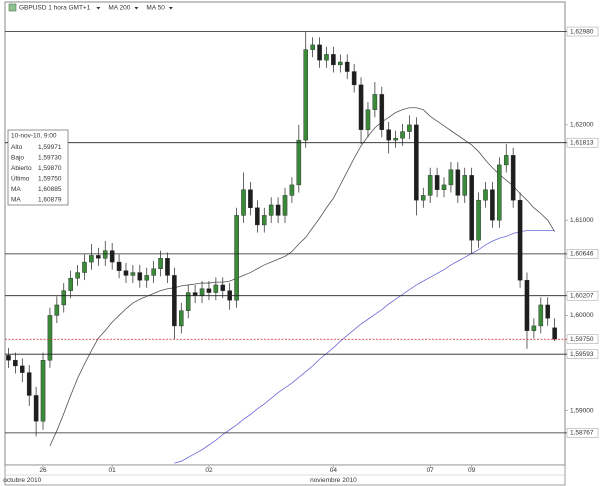 The image size is (600, 486). I want to click on info-value: 1,59730, so click(50, 157).